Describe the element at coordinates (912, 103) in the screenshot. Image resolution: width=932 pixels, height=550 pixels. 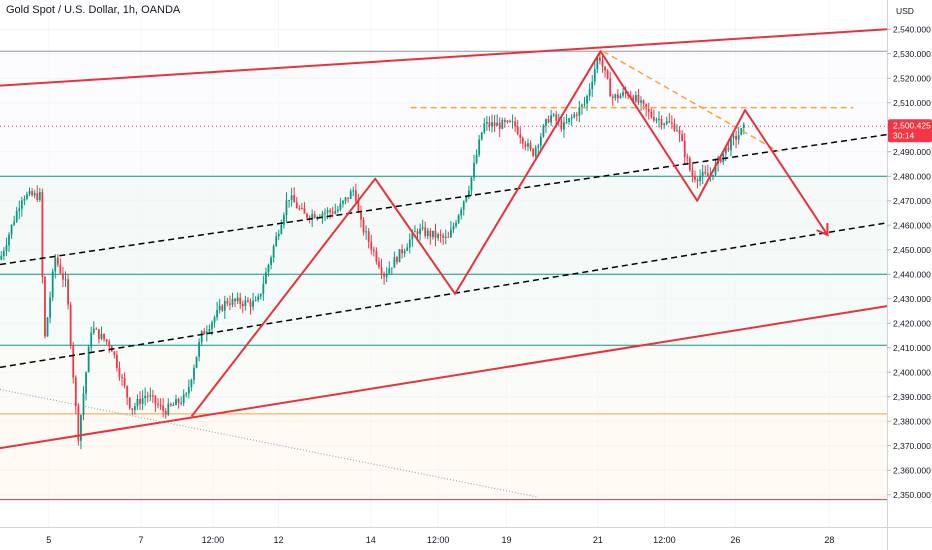
I see `y-tick-label: 2,510.000` at that location.